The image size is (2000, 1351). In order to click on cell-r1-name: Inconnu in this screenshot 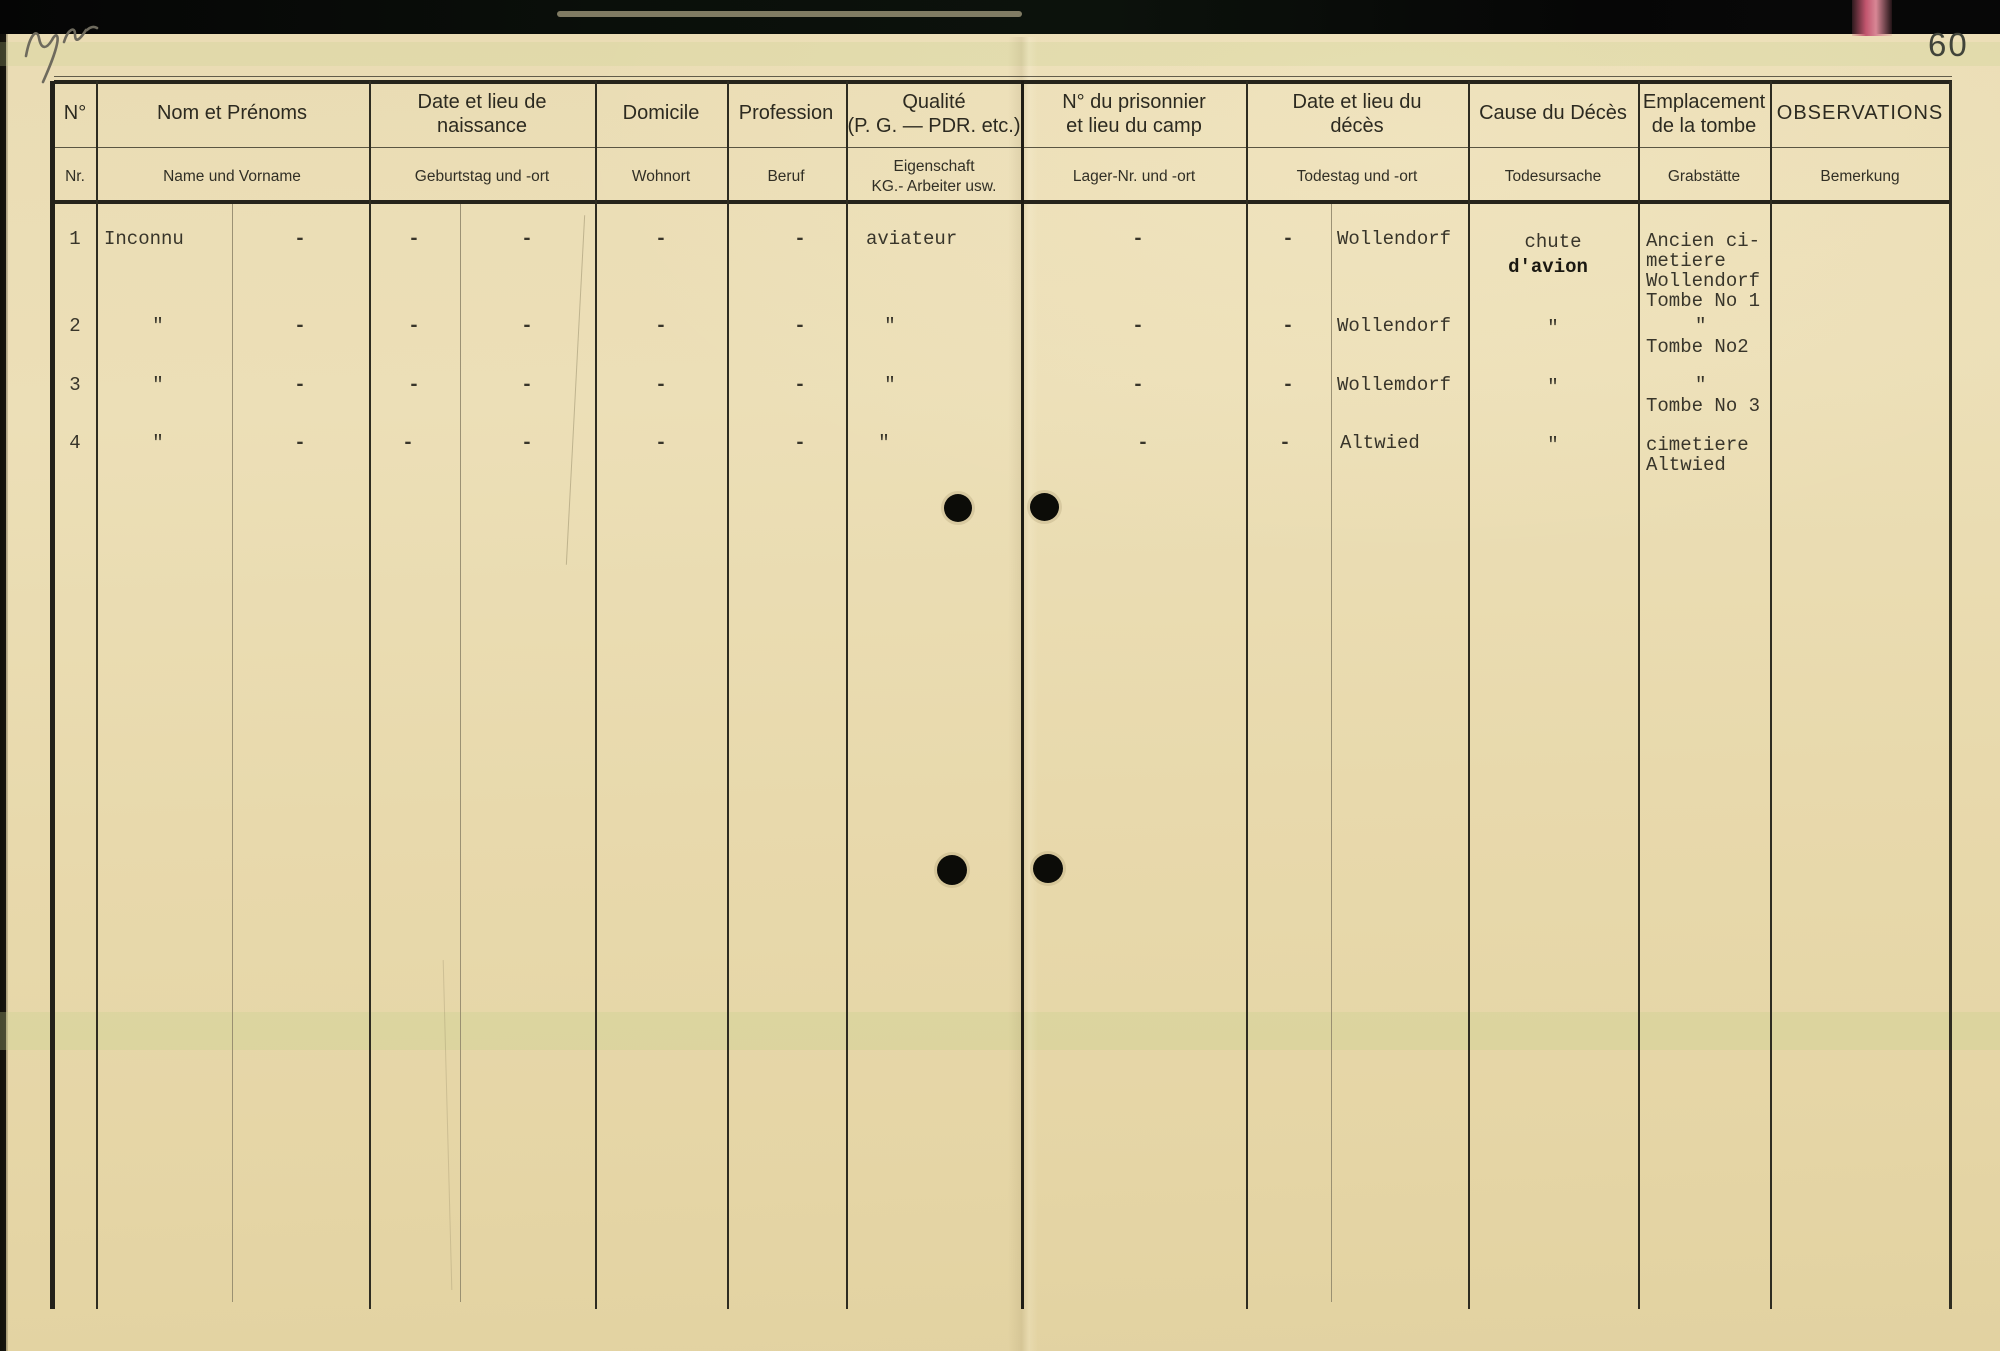, I will do `click(144, 239)`.